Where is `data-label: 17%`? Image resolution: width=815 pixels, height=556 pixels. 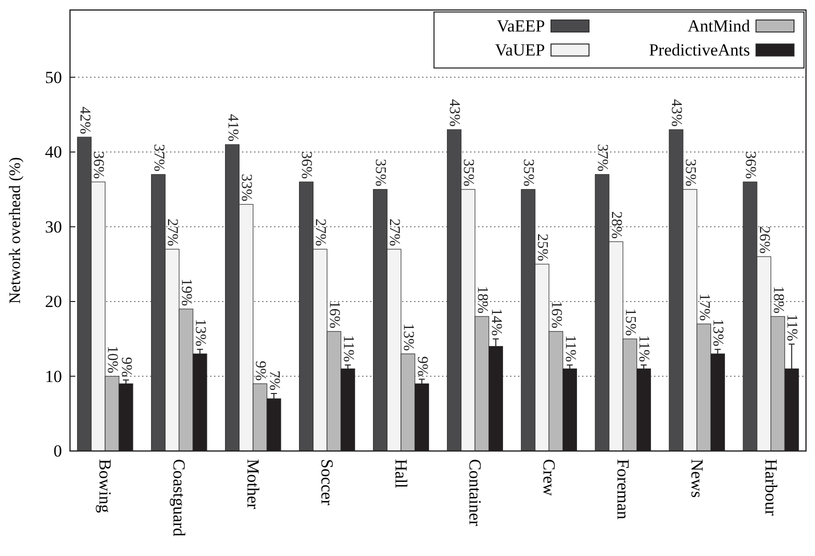
data-label: 17% is located at coordinates (704, 307).